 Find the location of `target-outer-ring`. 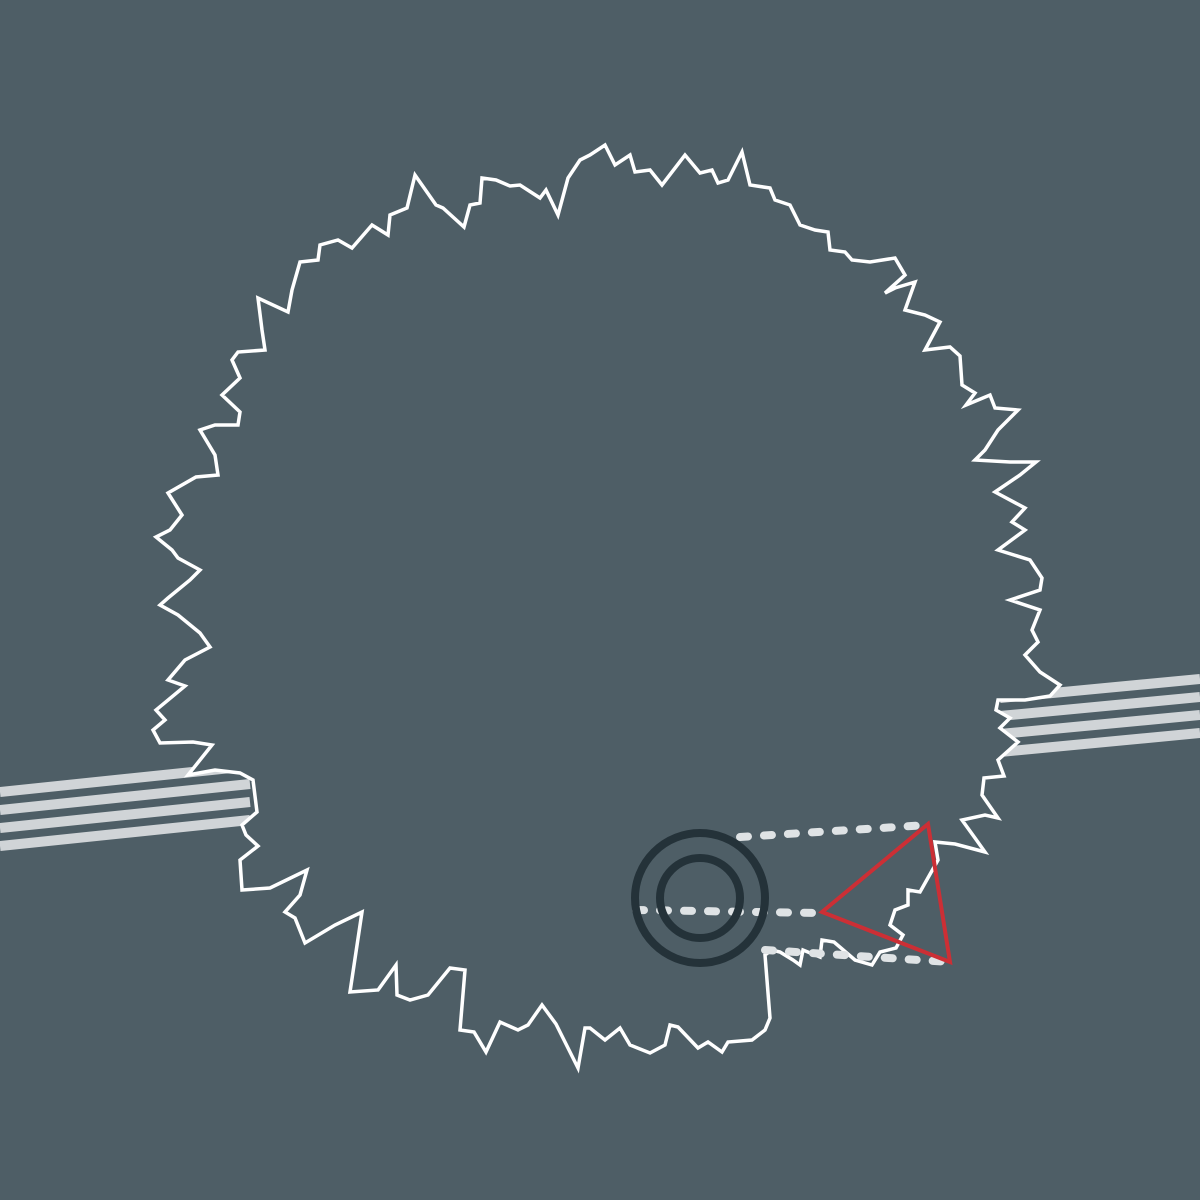

target-outer-ring is located at coordinates (700, 898).